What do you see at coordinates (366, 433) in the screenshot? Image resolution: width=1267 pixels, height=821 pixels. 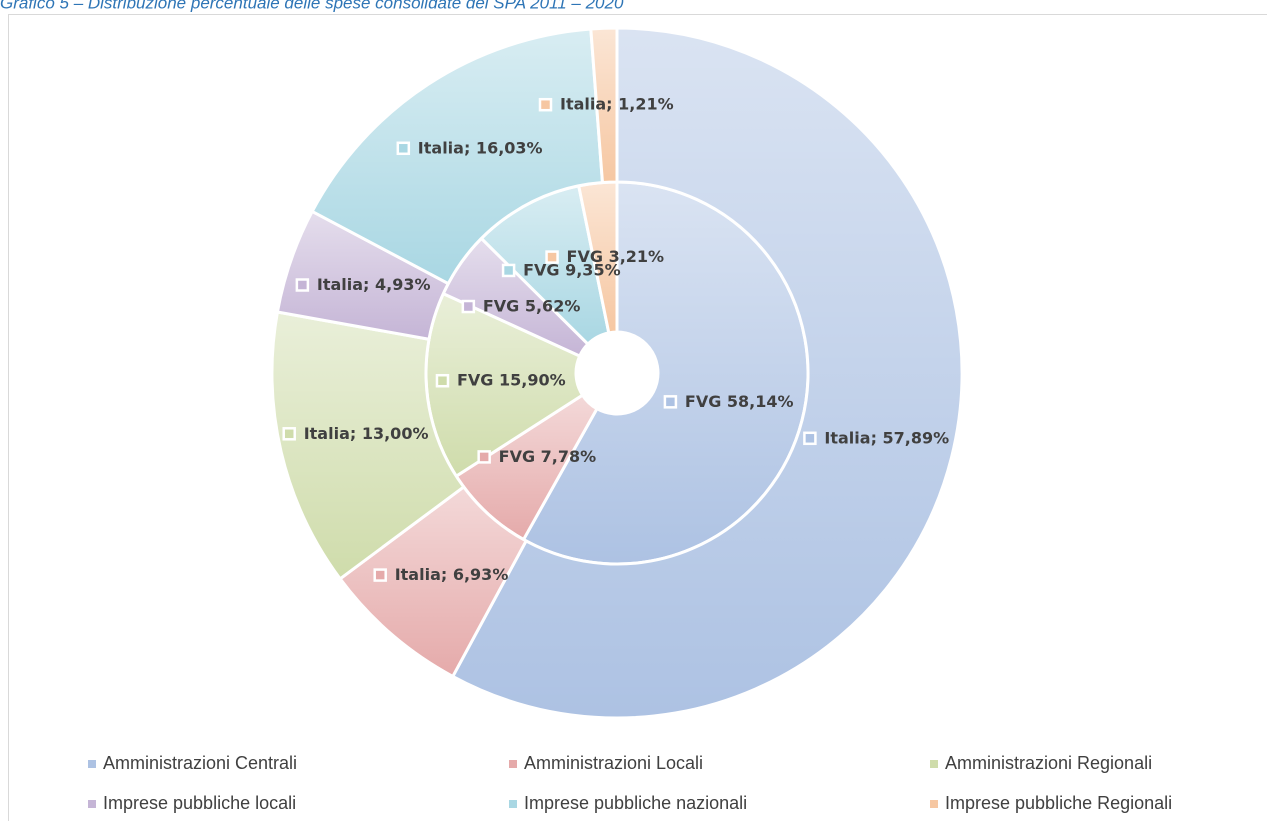 I see `data-label: Italia; 13,00%` at bounding box center [366, 433].